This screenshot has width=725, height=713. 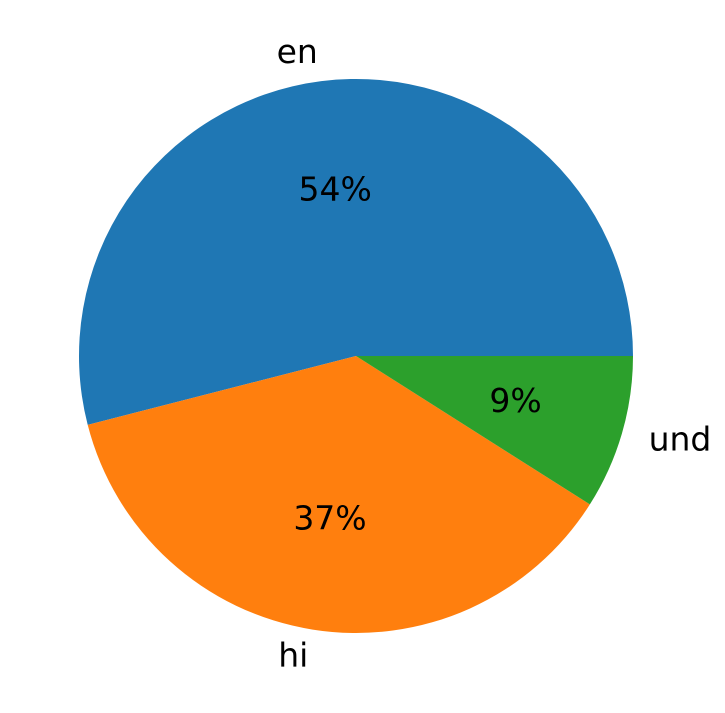 What do you see at coordinates (515, 400) in the screenshot?
I see `value-label: 9%` at bounding box center [515, 400].